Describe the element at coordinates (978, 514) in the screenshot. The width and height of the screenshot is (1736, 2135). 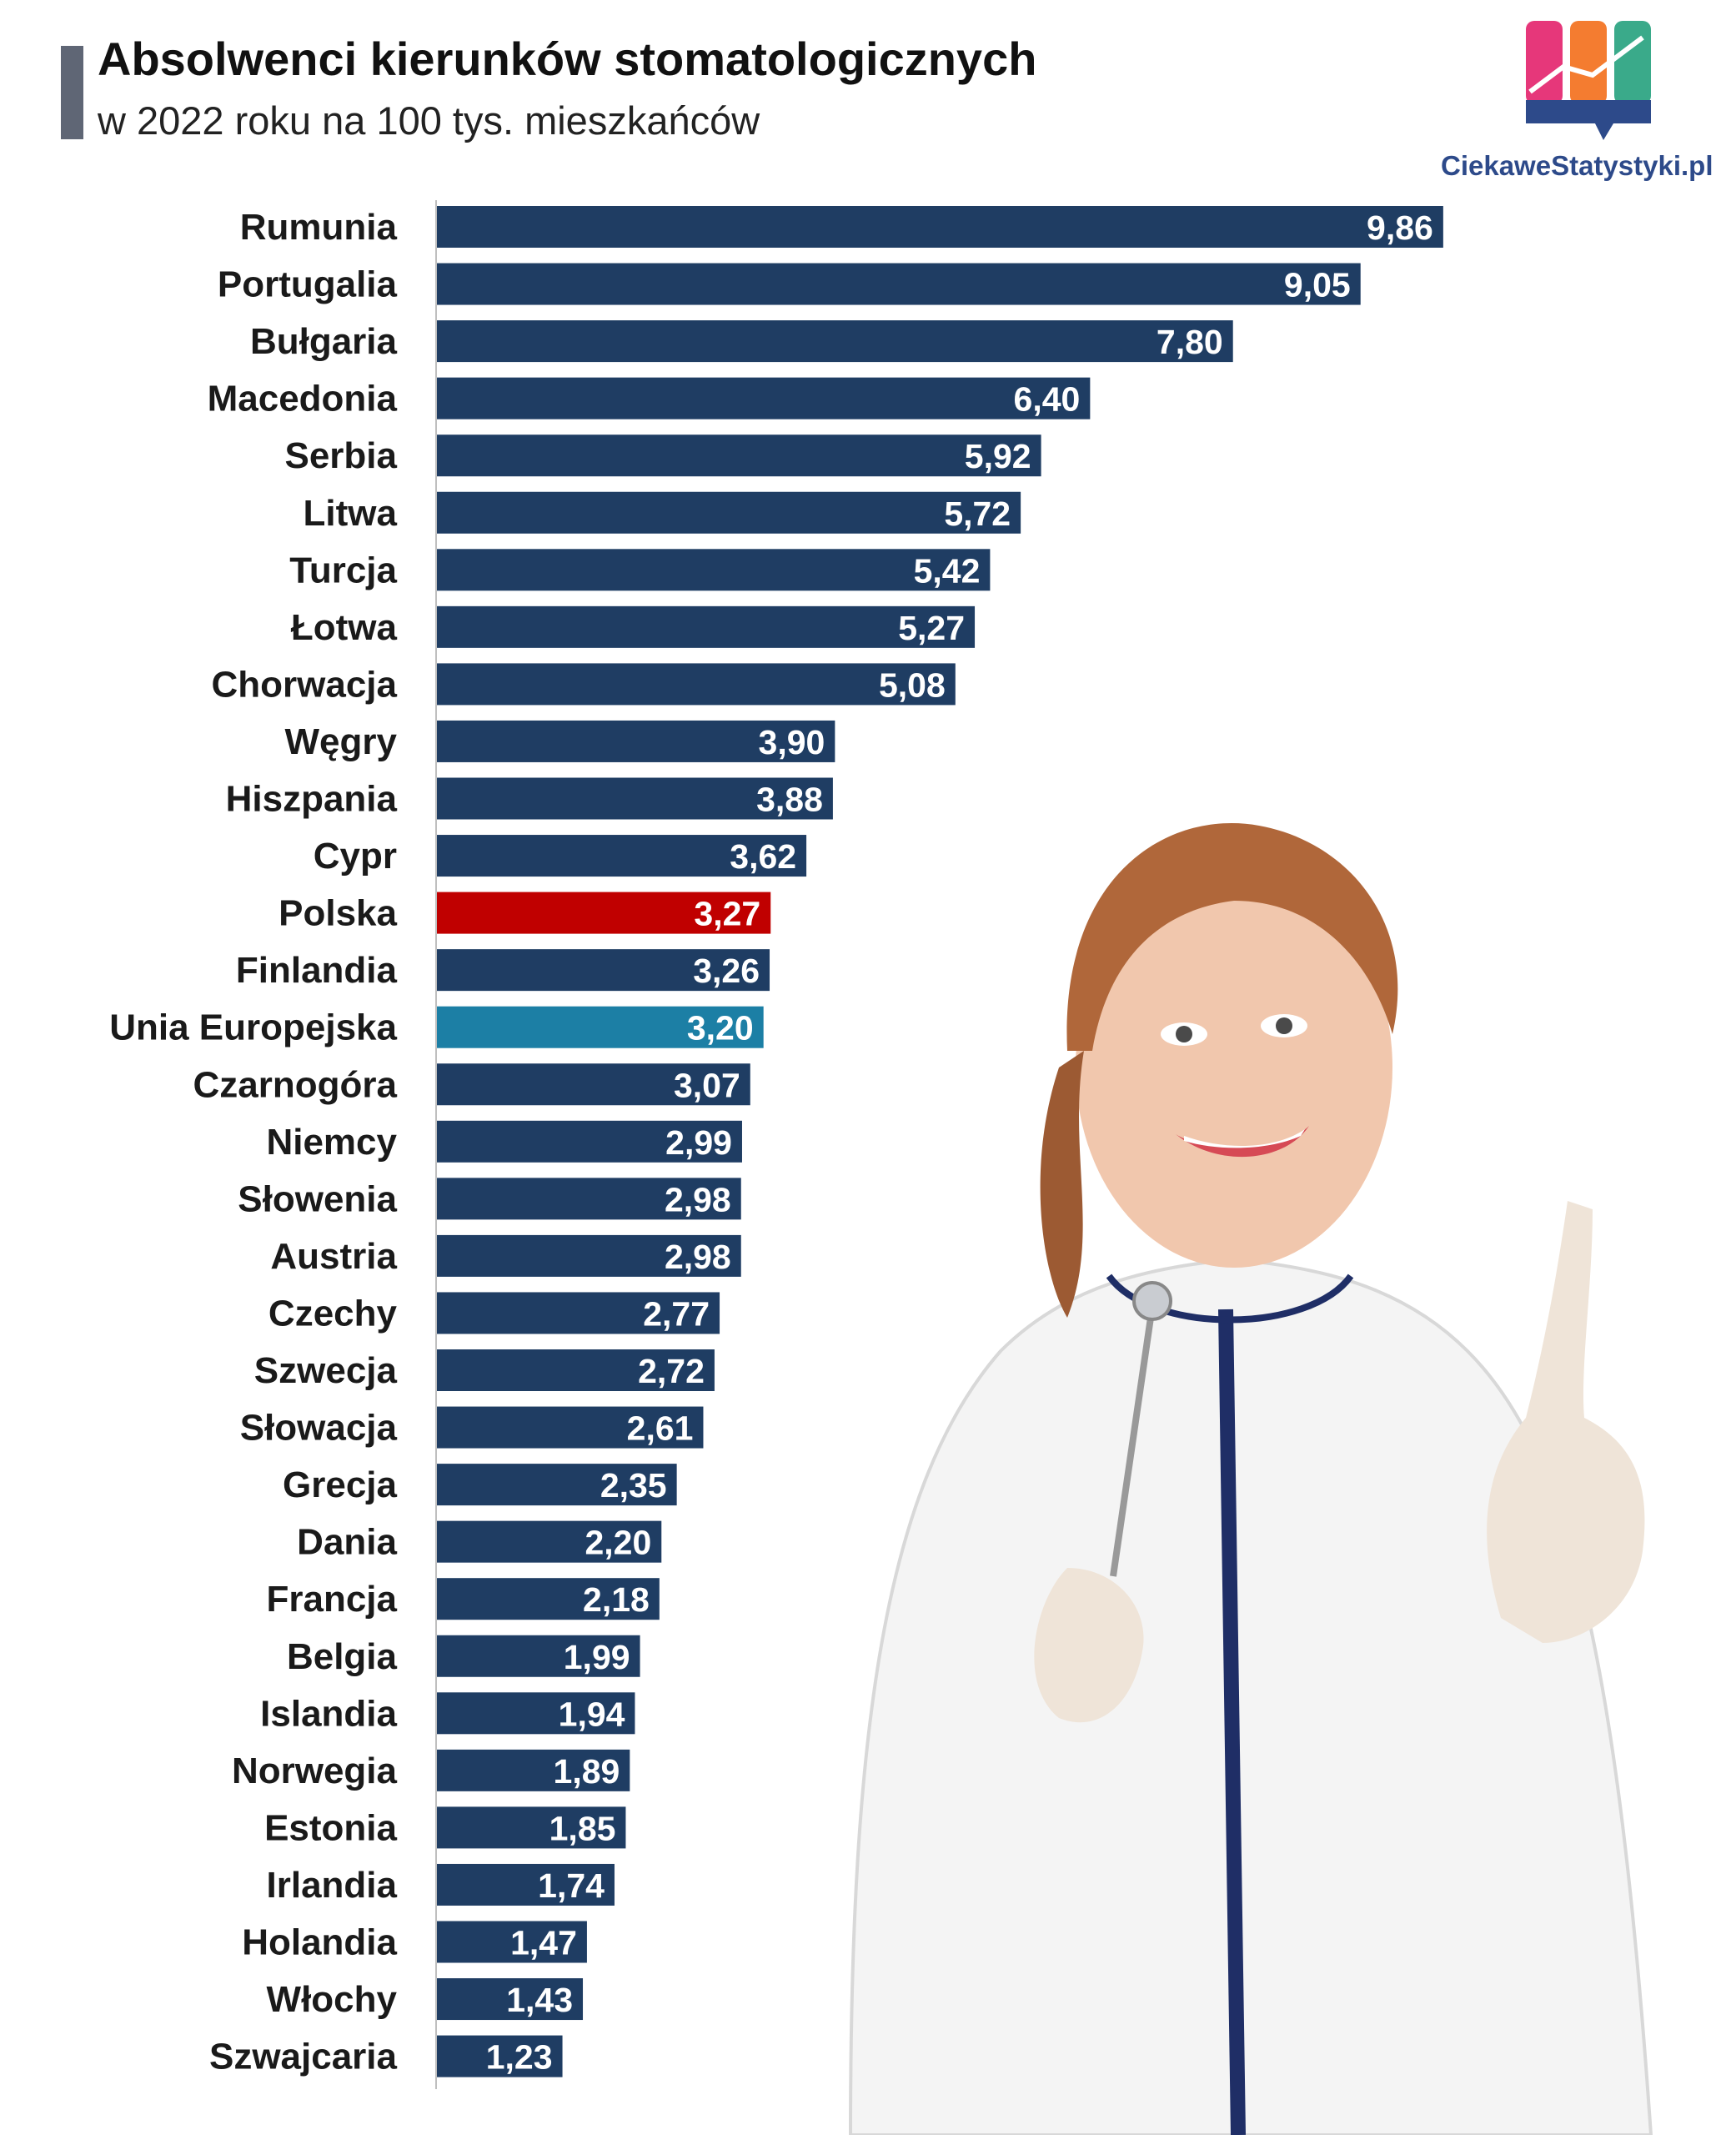
I see `value-label: 5,72` at that location.